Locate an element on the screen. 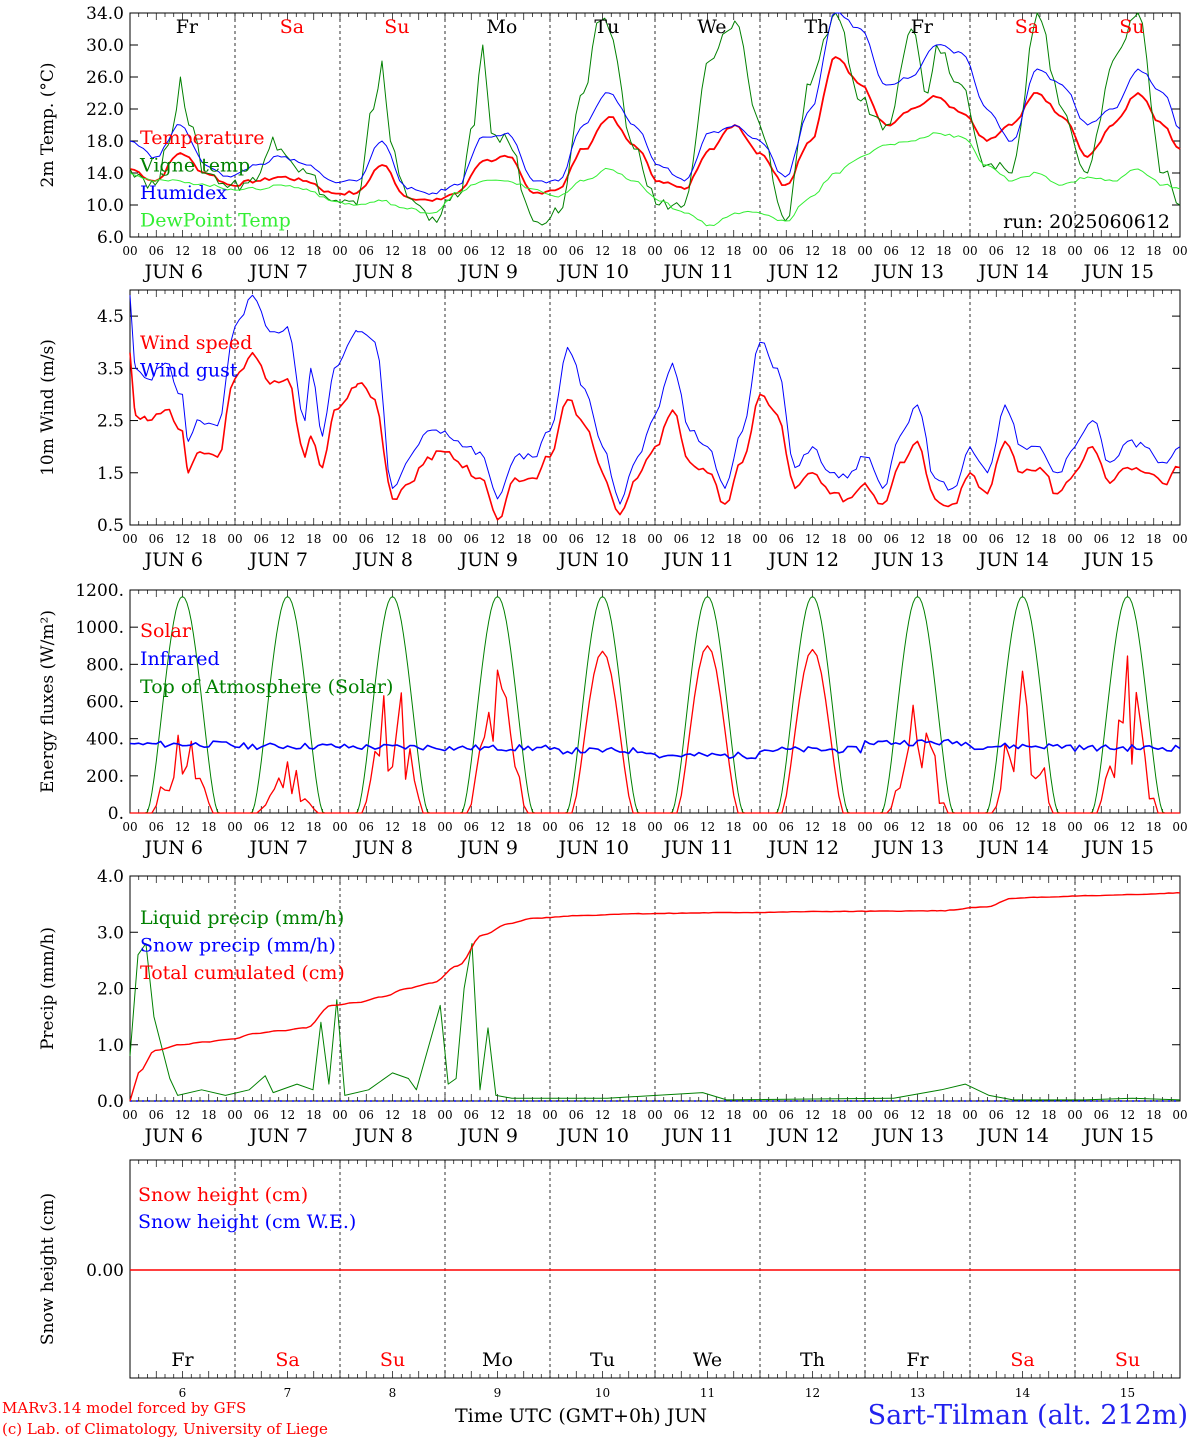 The width and height of the screenshot is (1194, 1440). y-tick-label: 3.5 is located at coordinates (110, 369).